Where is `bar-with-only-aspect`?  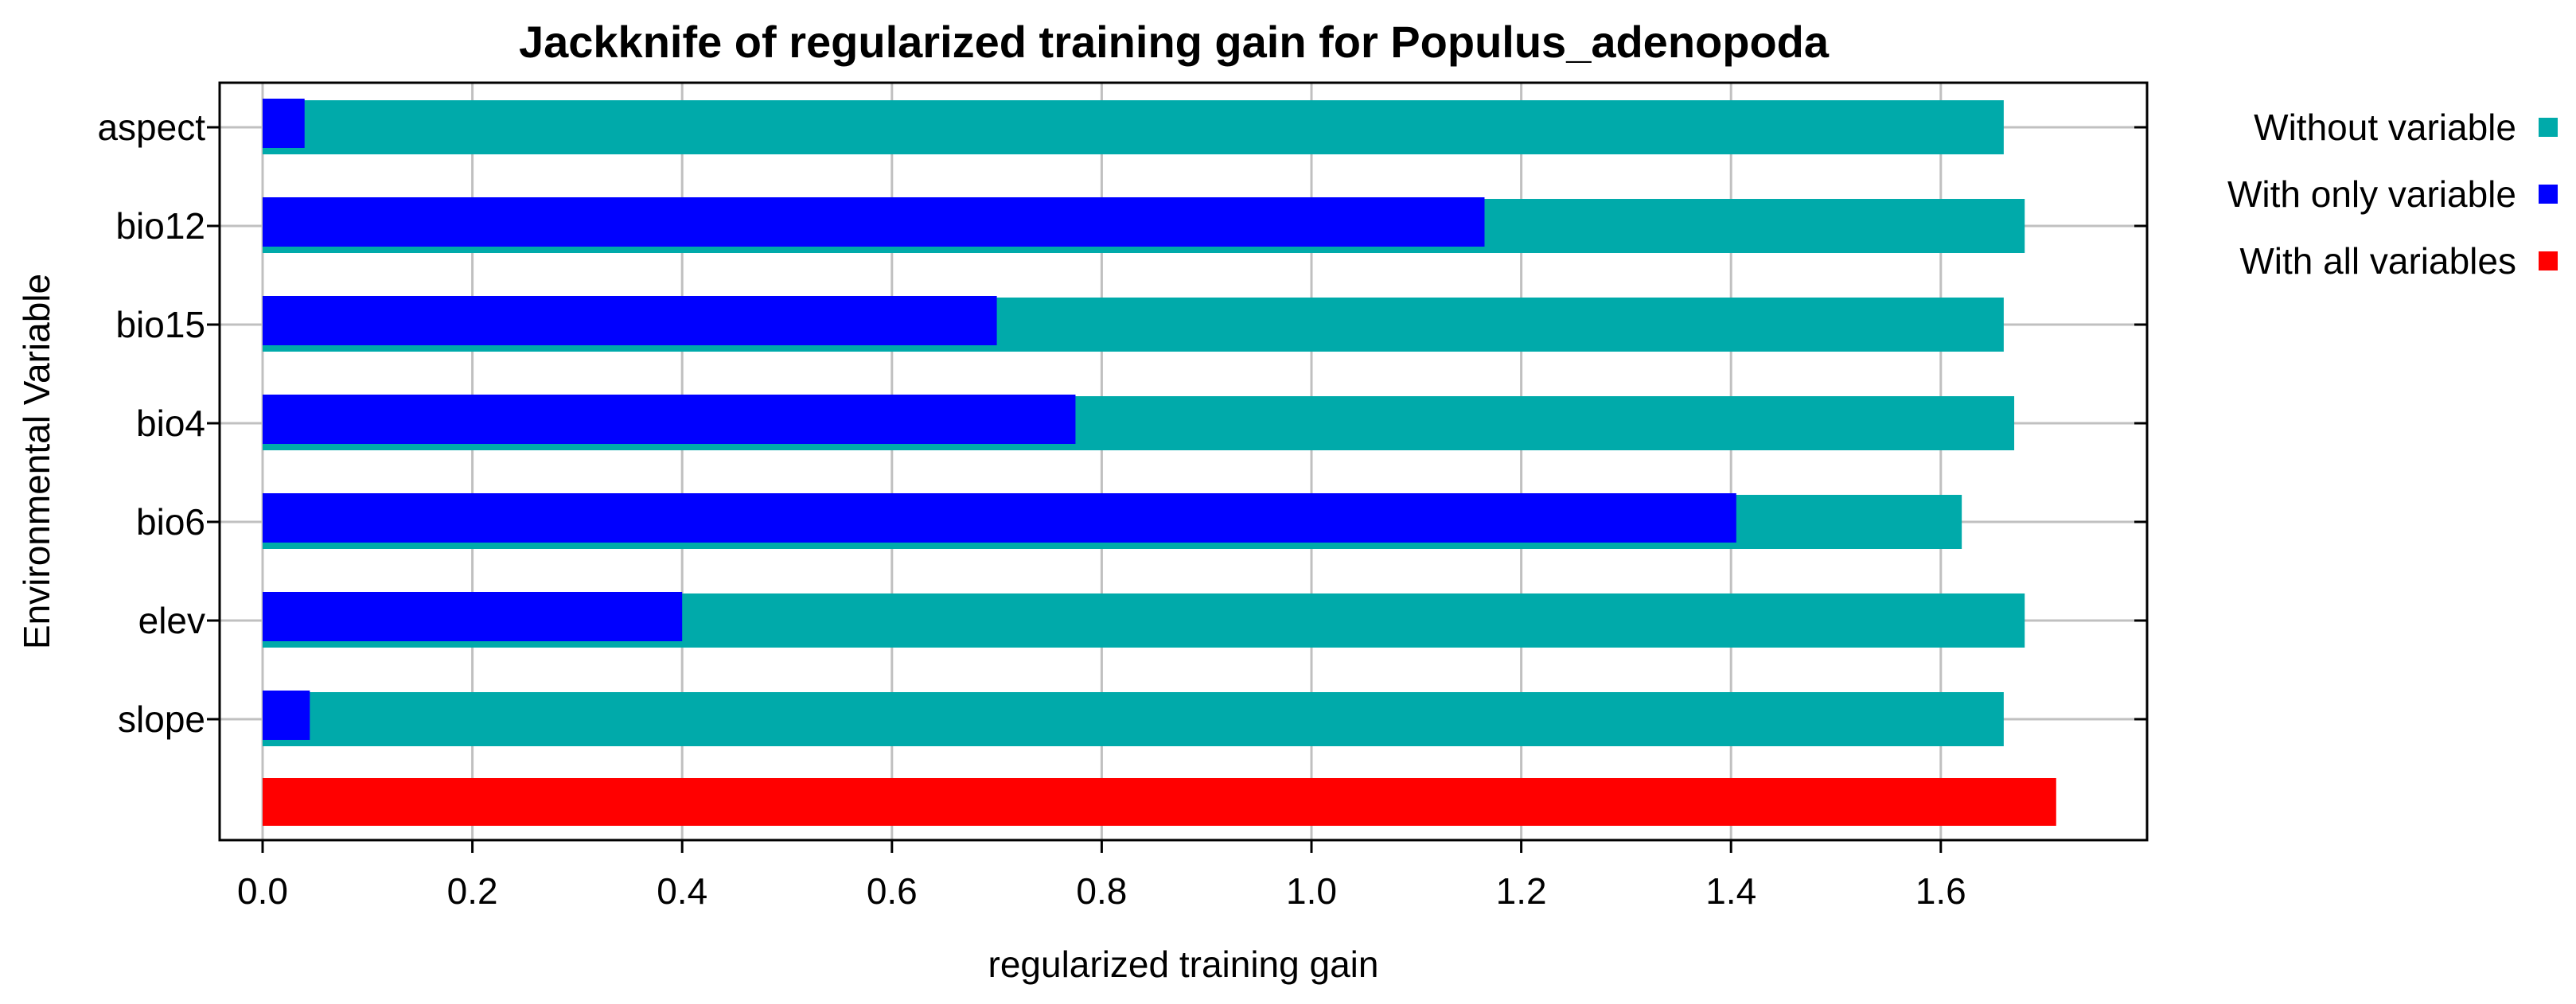 bar-with-only-aspect is located at coordinates (284, 124).